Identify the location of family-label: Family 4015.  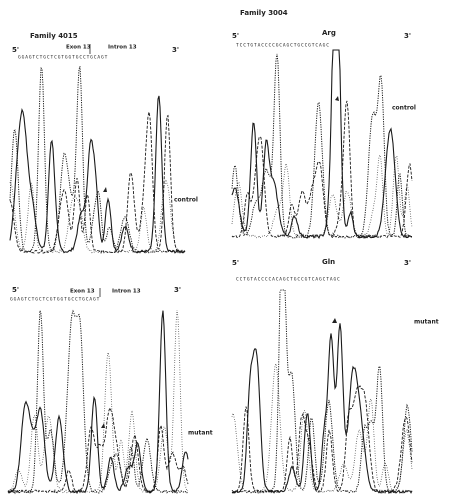
(54, 36).